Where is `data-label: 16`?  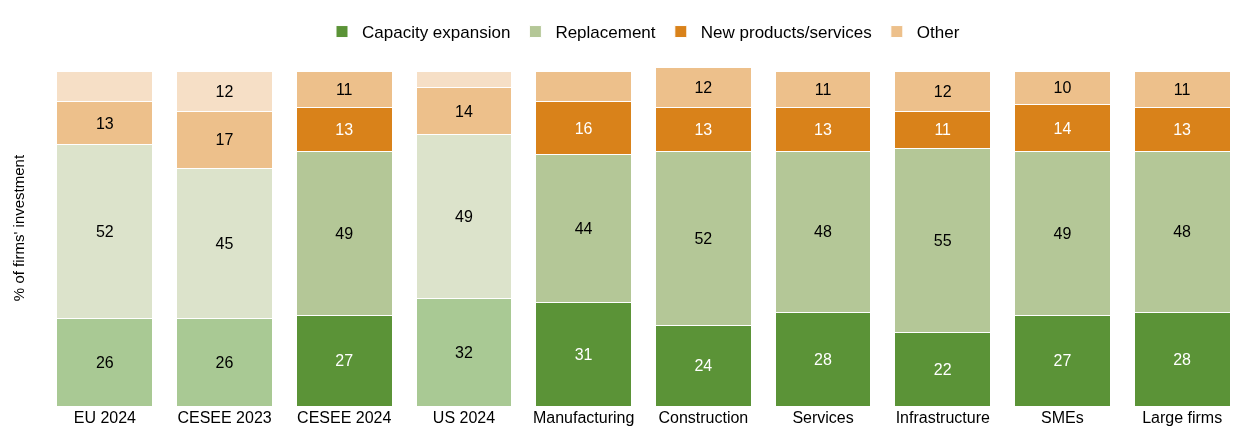
data-label: 16 is located at coordinates (583, 128).